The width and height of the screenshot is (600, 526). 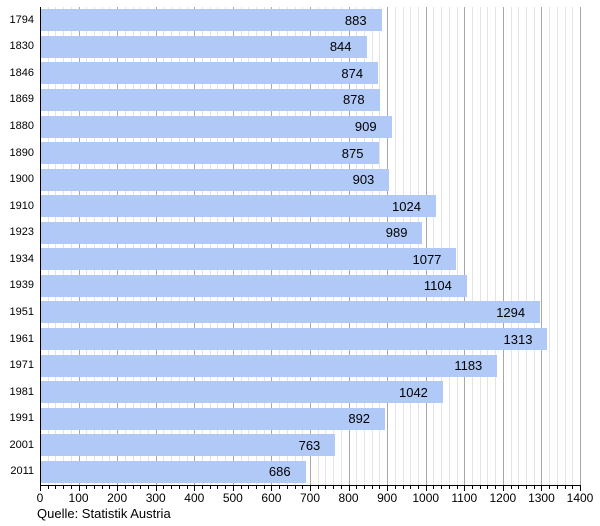 I want to click on bar-value-label: 892, so click(x=359, y=419).